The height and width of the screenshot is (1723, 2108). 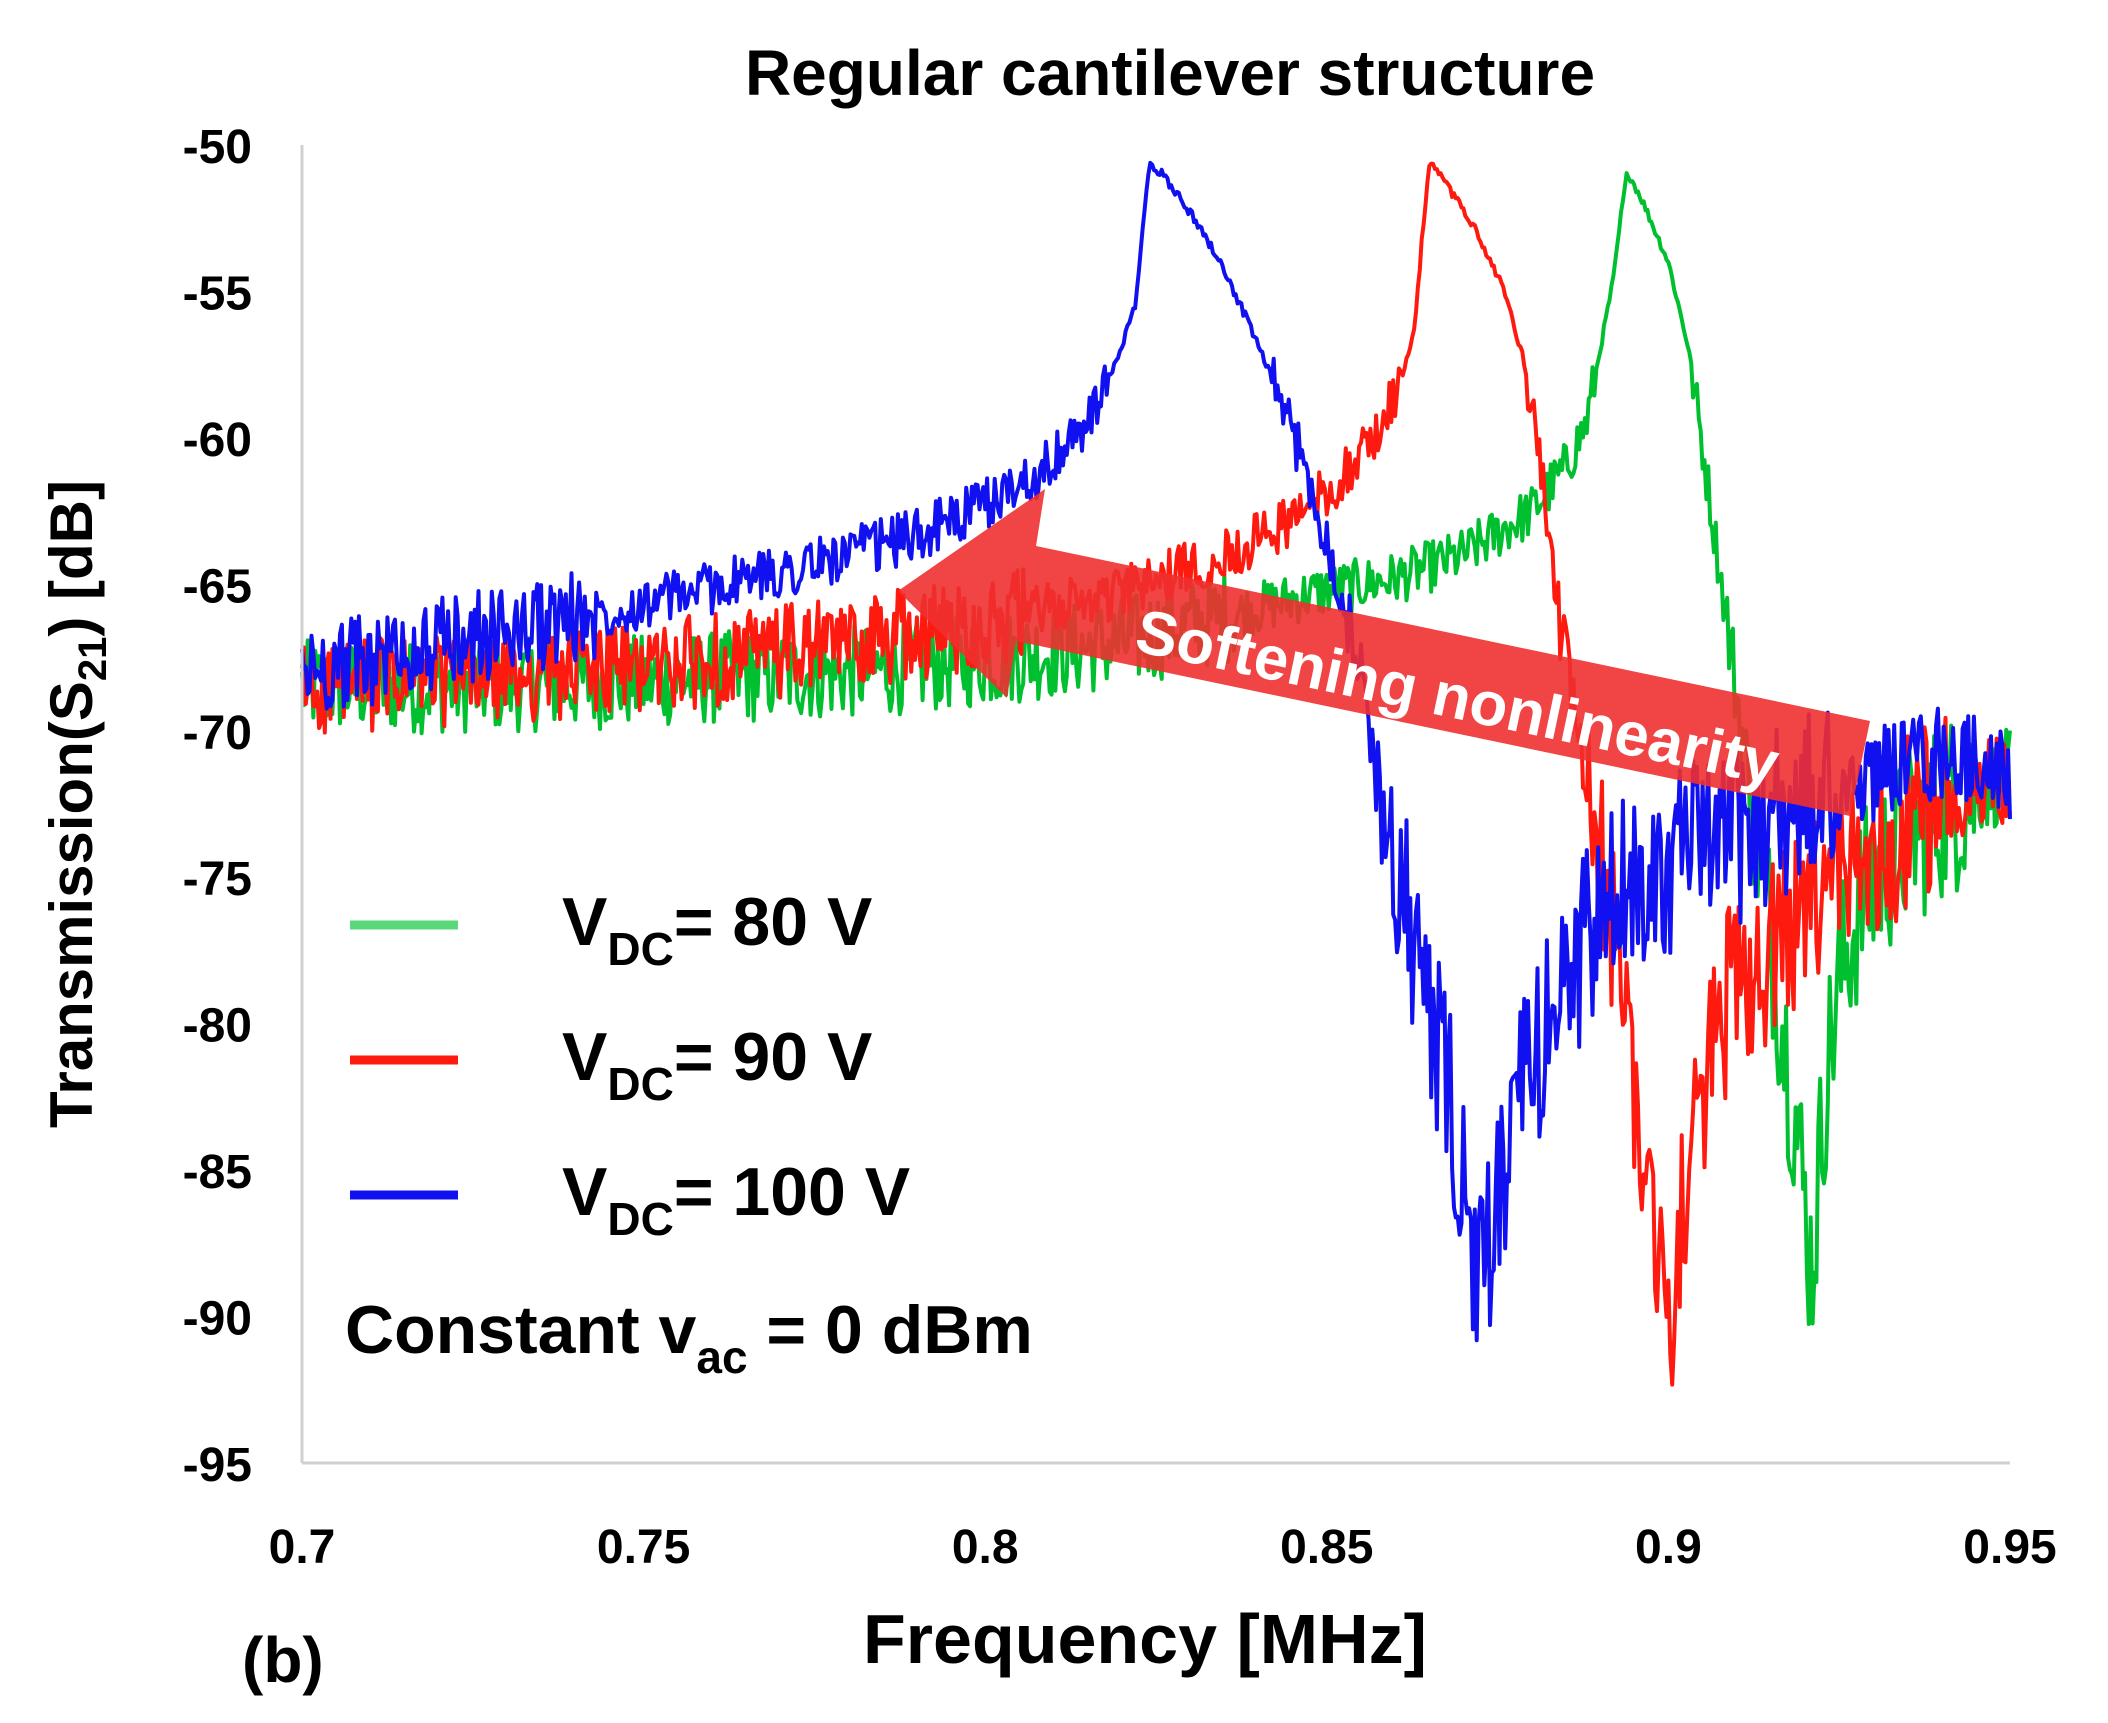 I want to click on x-tick-label: 0.8, so click(x=985, y=1547).